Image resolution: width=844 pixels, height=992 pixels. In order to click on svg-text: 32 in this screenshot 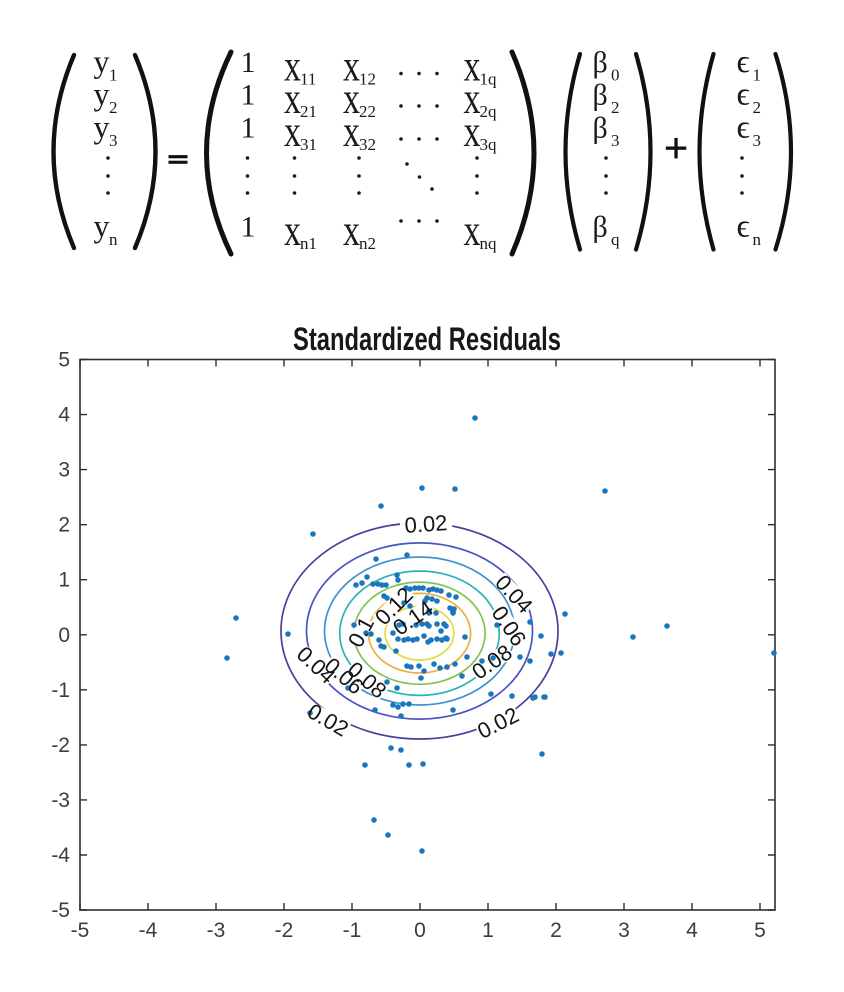, I will do `click(367, 144)`.